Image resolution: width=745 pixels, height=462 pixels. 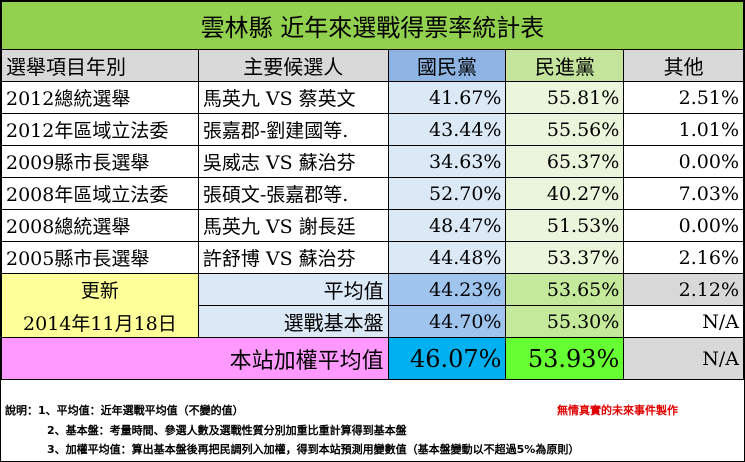 I want to click on row-election: 2005縣市長選舉, so click(x=100, y=257).